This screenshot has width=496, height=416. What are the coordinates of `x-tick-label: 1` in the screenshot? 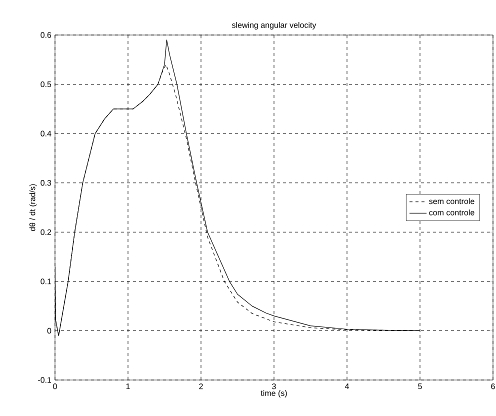 It's located at (128, 387).